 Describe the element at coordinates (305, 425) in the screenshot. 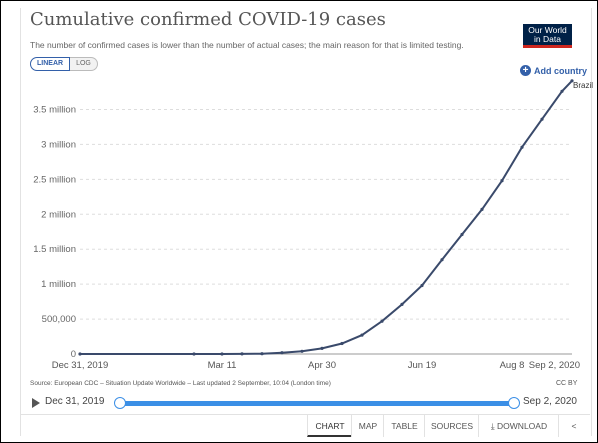

I see `tab-bar: CHART MAP TABLE SOURCES ⤓ DOWNLOAD <` at that location.